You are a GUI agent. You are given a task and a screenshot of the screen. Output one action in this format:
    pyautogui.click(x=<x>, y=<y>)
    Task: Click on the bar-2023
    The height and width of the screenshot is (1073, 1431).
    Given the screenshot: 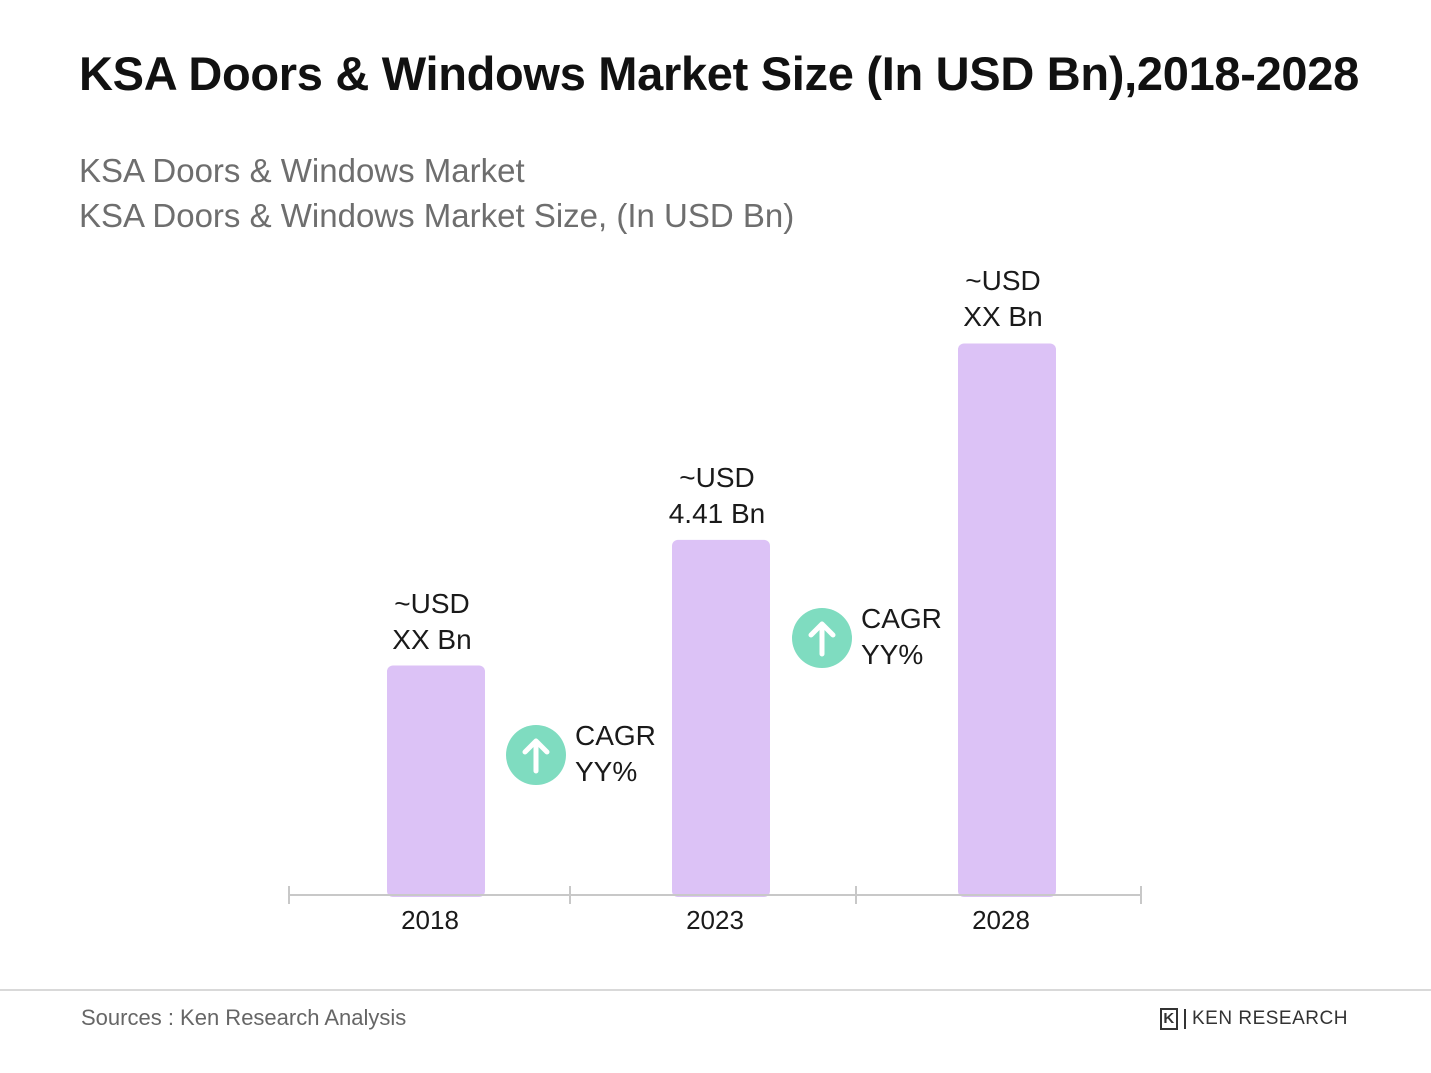 What is the action you would take?
    pyautogui.click(x=721, y=718)
    